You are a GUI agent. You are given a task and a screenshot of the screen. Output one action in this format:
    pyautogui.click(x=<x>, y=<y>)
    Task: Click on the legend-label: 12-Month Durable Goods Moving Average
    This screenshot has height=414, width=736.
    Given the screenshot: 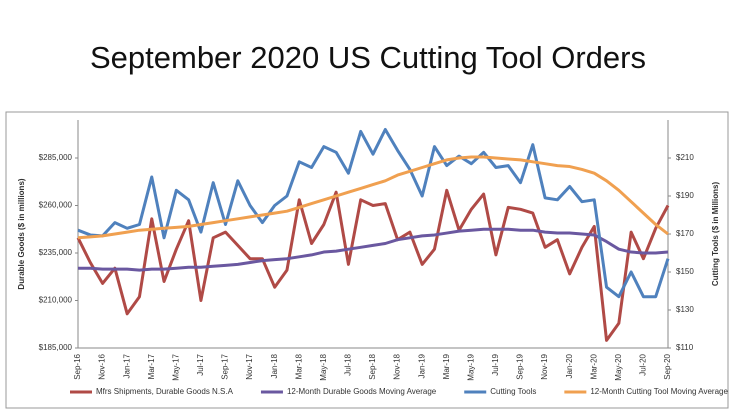 What is the action you would take?
    pyautogui.click(x=362, y=391)
    